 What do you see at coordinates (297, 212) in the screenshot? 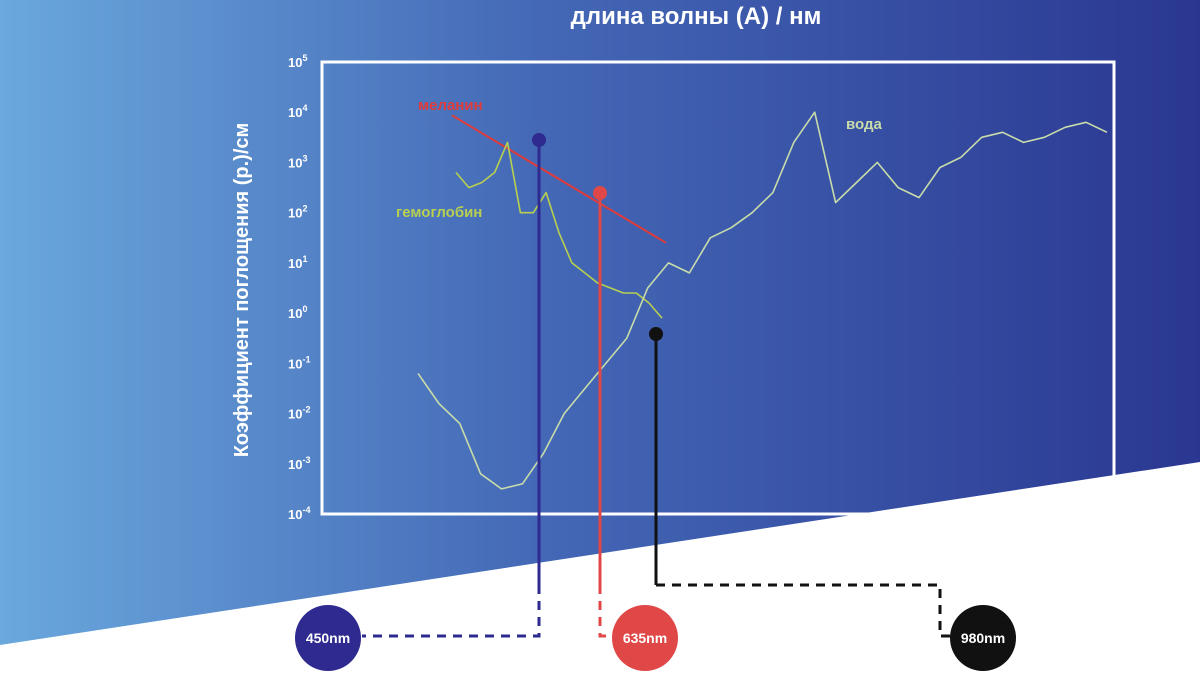
I see `y-tick-label: 10²` at bounding box center [297, 212].